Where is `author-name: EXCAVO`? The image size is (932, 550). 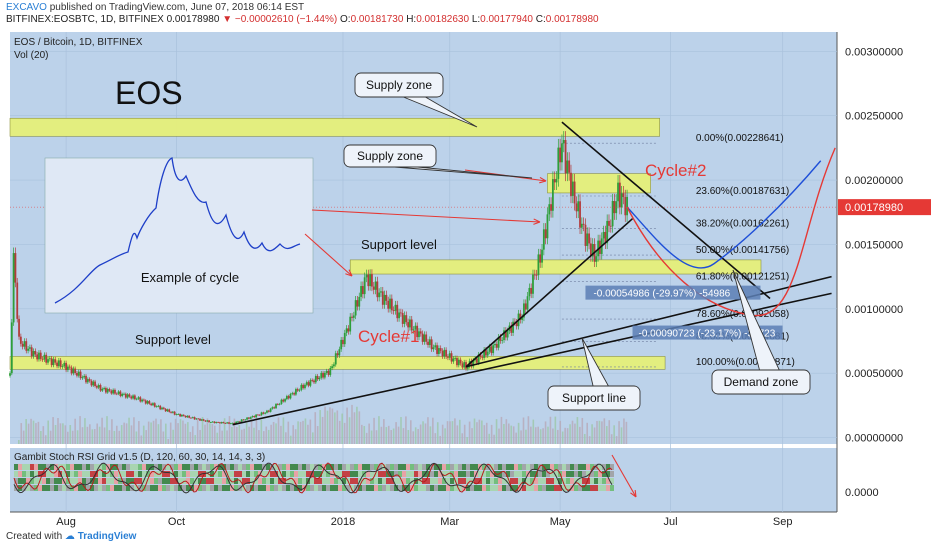
author-name: EXCAVO is located at coordinates (26, 7).